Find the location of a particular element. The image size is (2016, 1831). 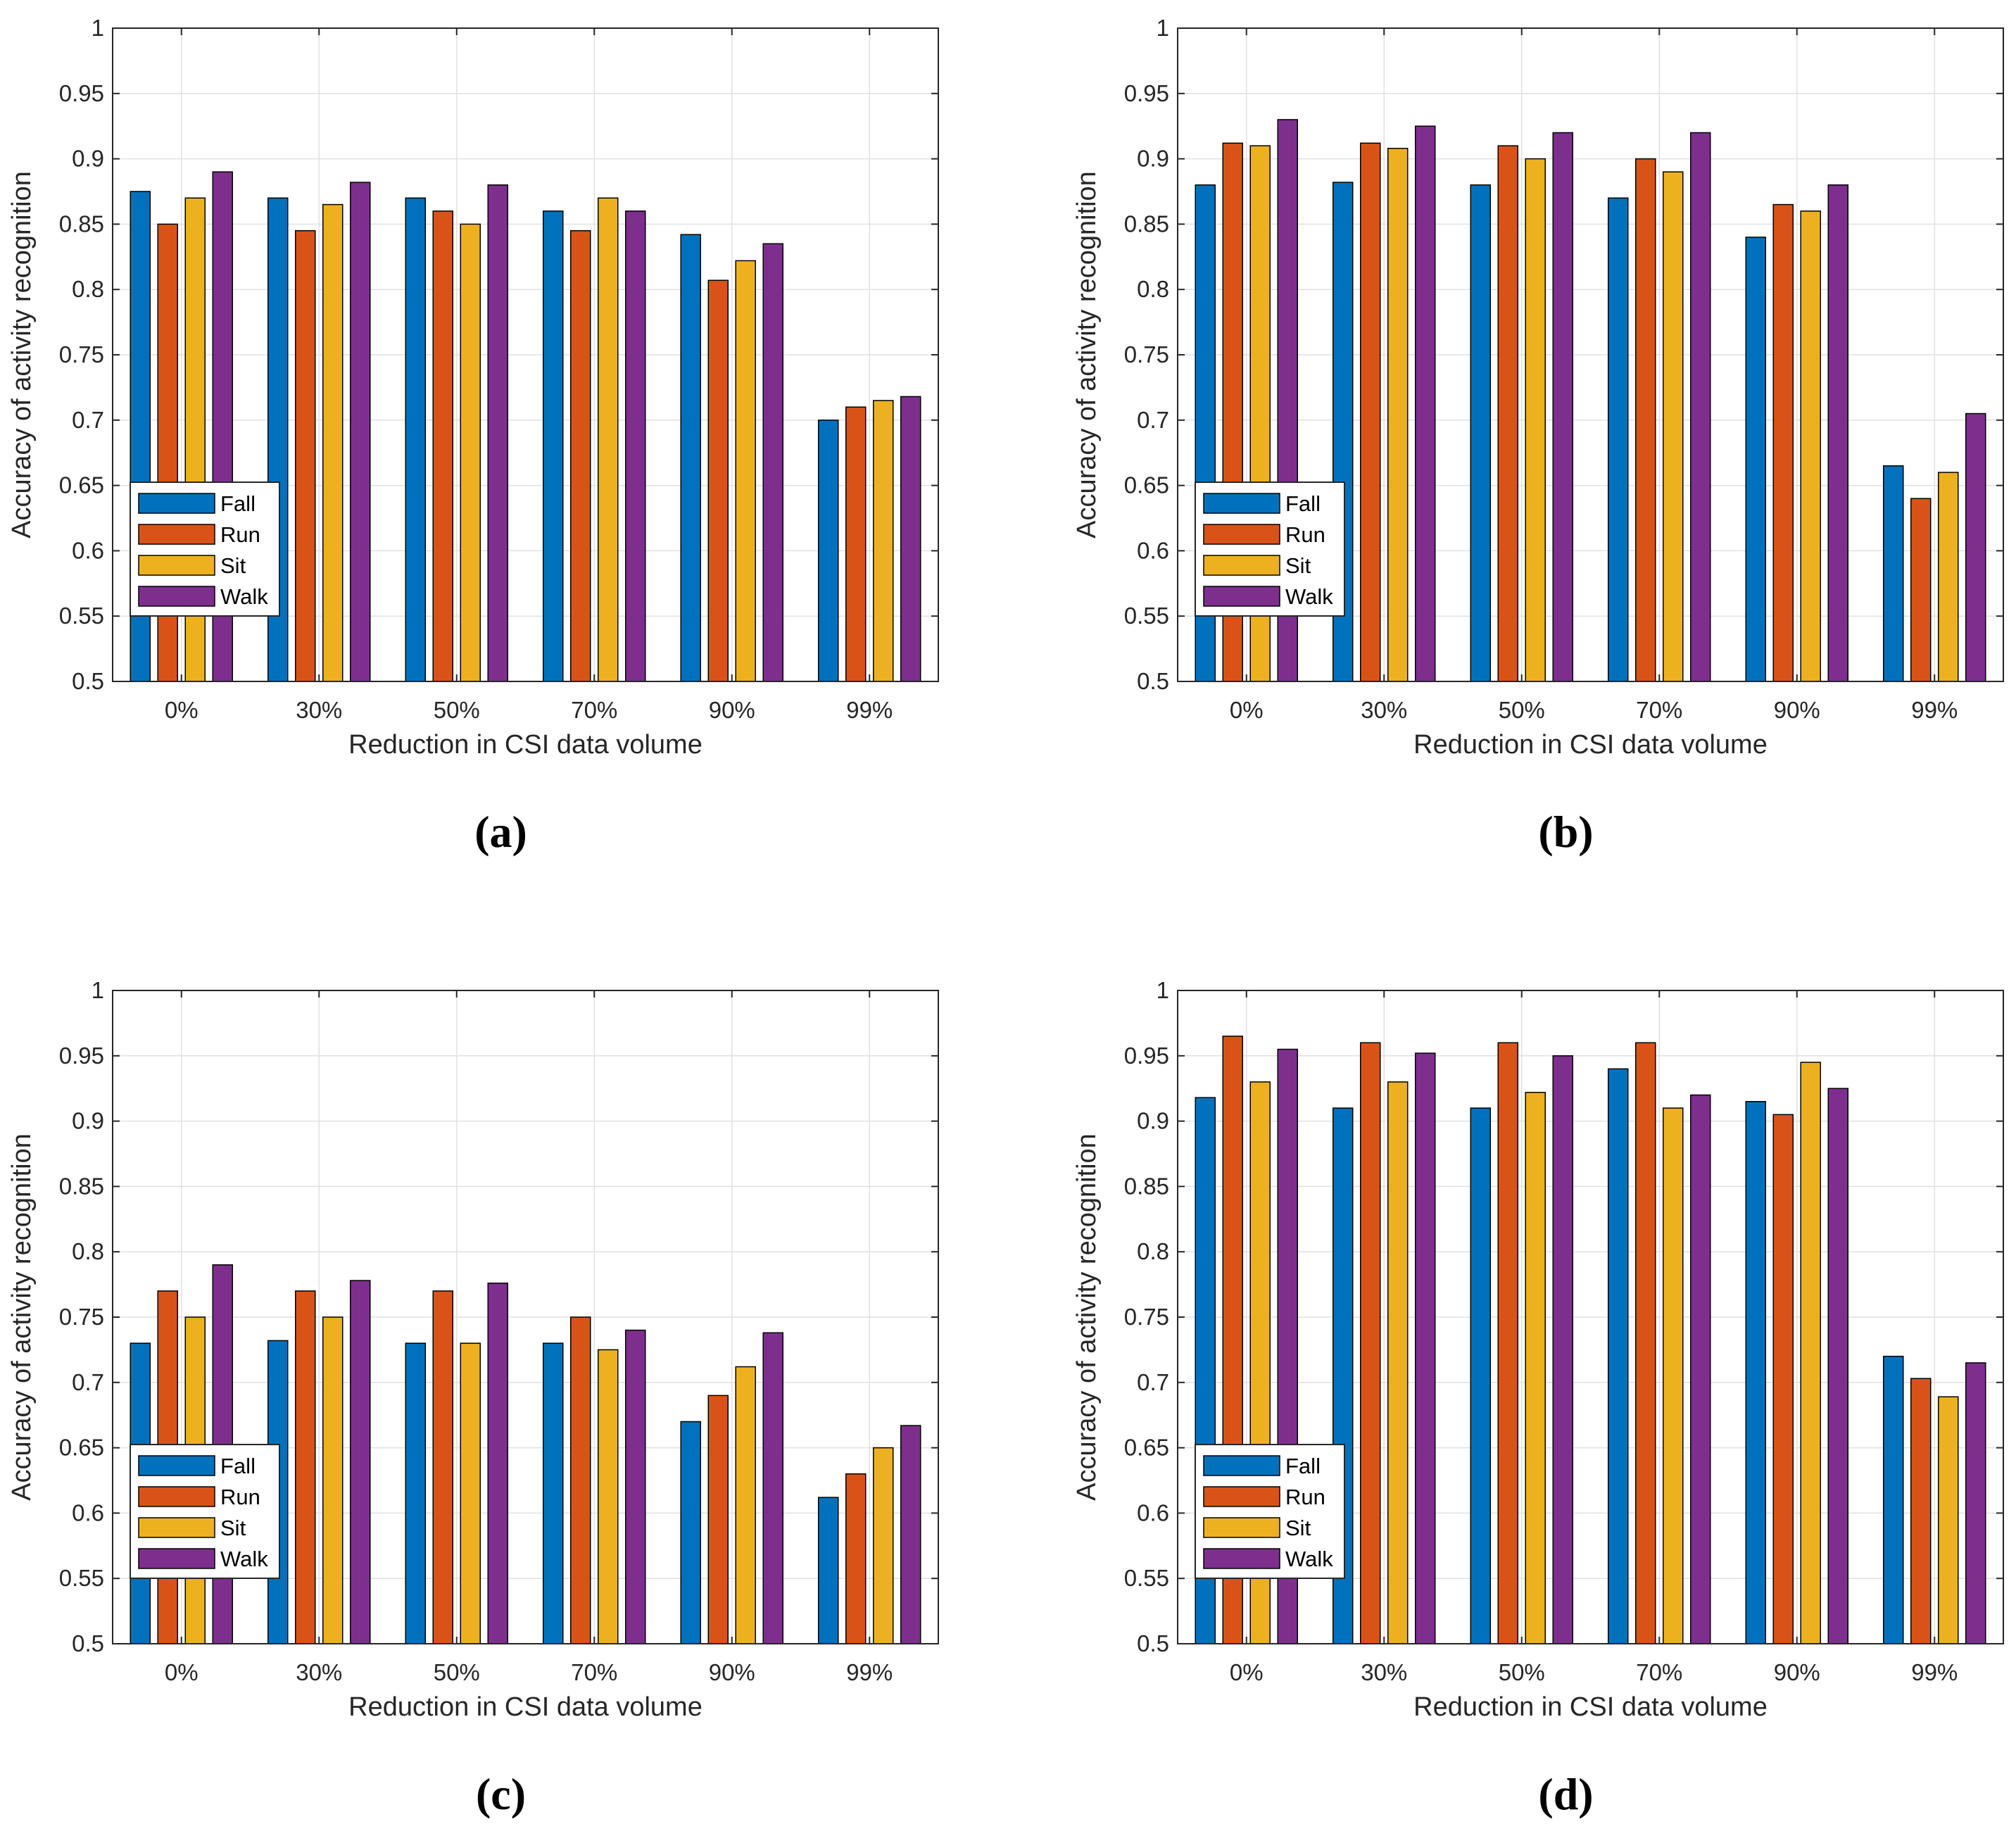

bar-sit-99pct is located at coordinates (1949, 1520).